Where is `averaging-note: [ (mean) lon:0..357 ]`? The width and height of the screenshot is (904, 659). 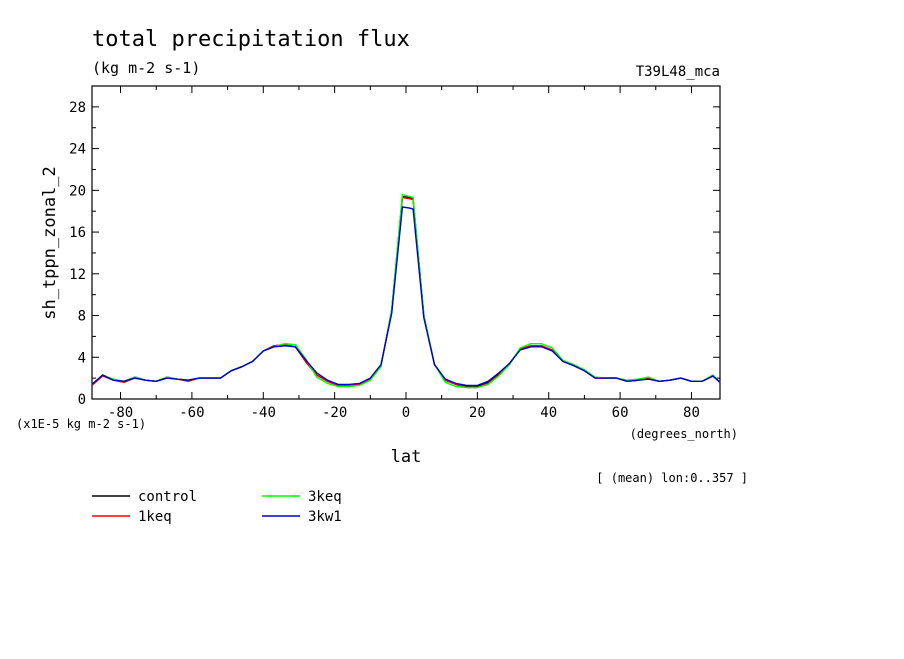 averaging-note: [ (mean) lon:0..357 ] is located at coordinates (672, 478).